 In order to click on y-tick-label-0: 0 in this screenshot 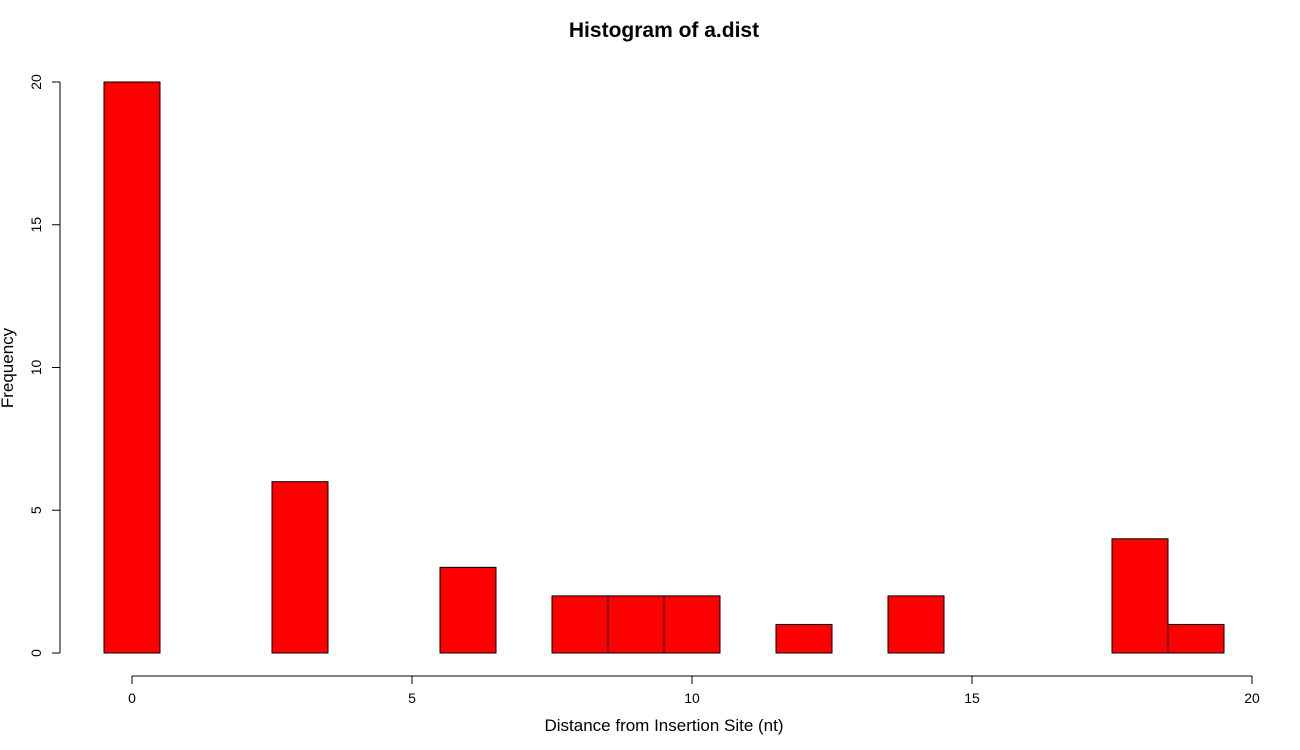, I will do `click(36, 653)`.